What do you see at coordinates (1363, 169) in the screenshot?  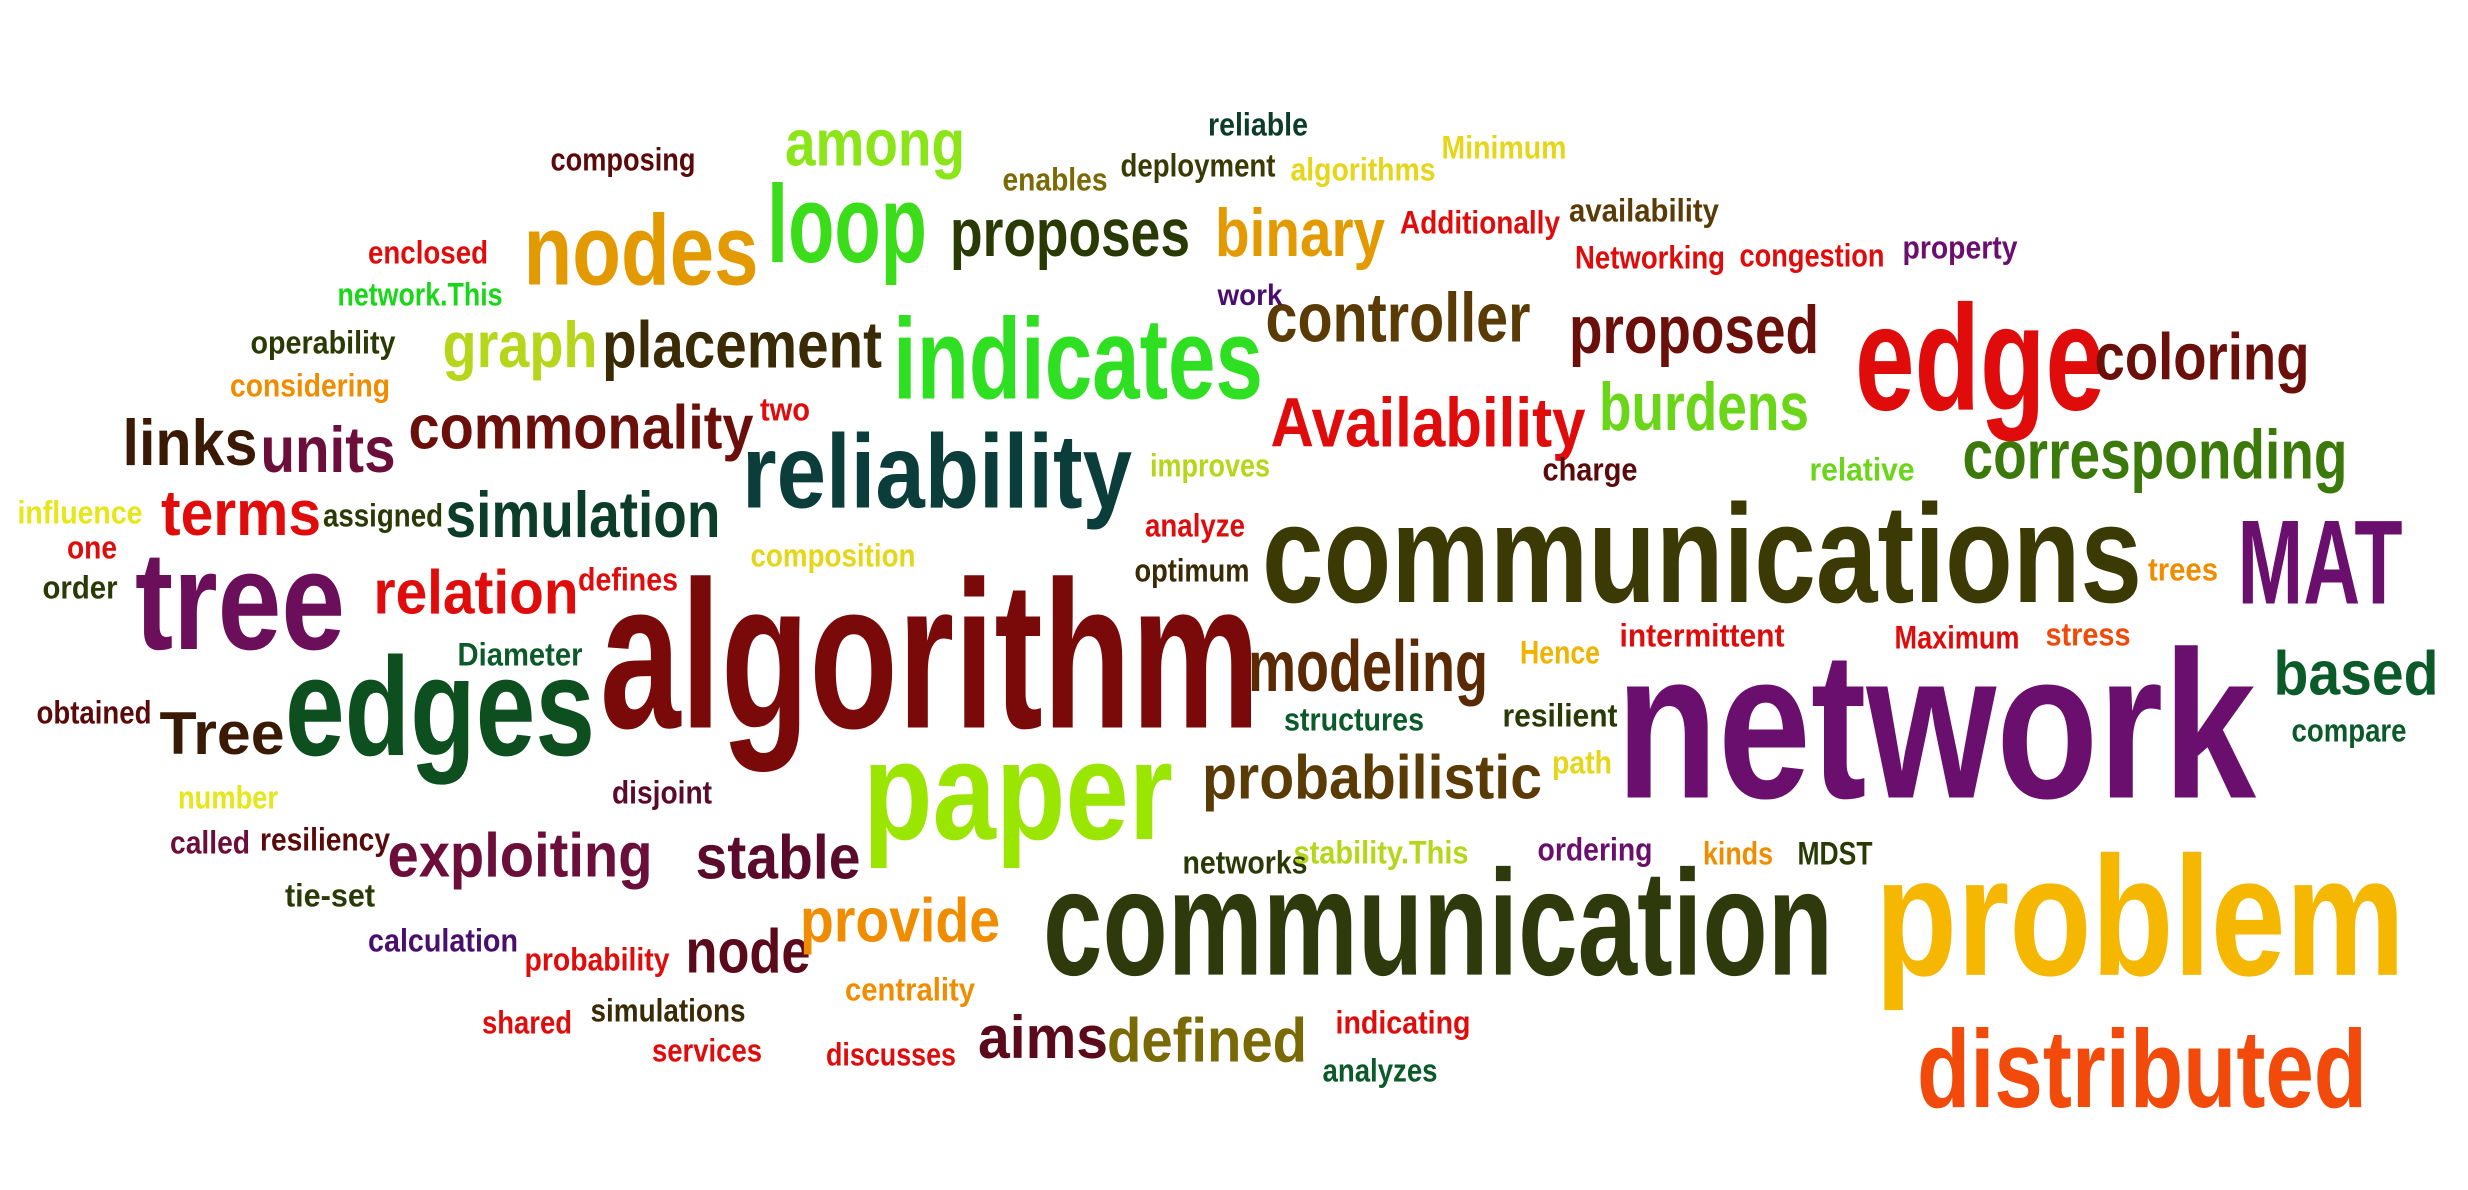 I see `word-algorithms: algorithms` at bounding box center [1363, 169].